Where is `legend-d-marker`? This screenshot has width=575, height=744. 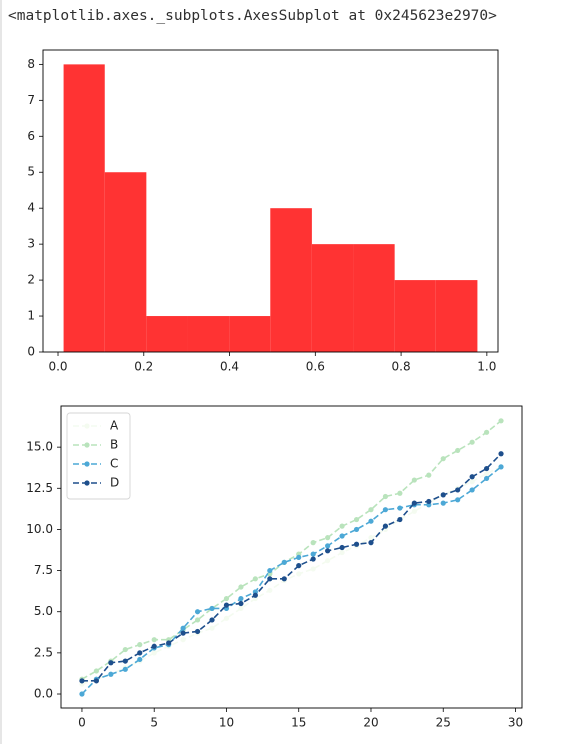
legend-d-marker is located at coordinates (87, 483).